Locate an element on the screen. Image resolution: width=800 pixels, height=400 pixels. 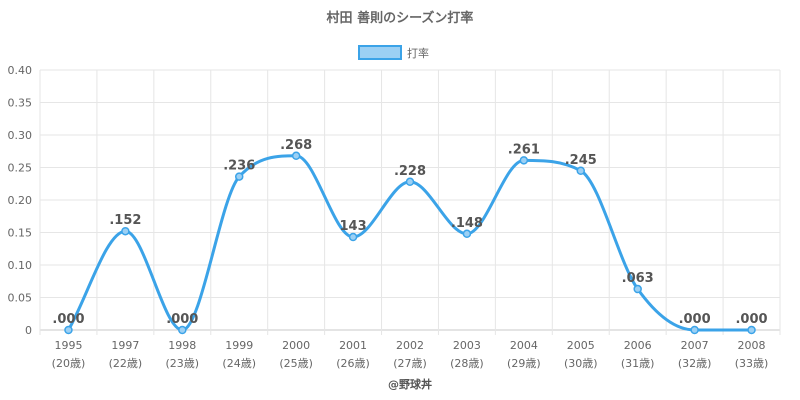
x-tick-sublabel: (23歳) is located at coordinates (183, 363).